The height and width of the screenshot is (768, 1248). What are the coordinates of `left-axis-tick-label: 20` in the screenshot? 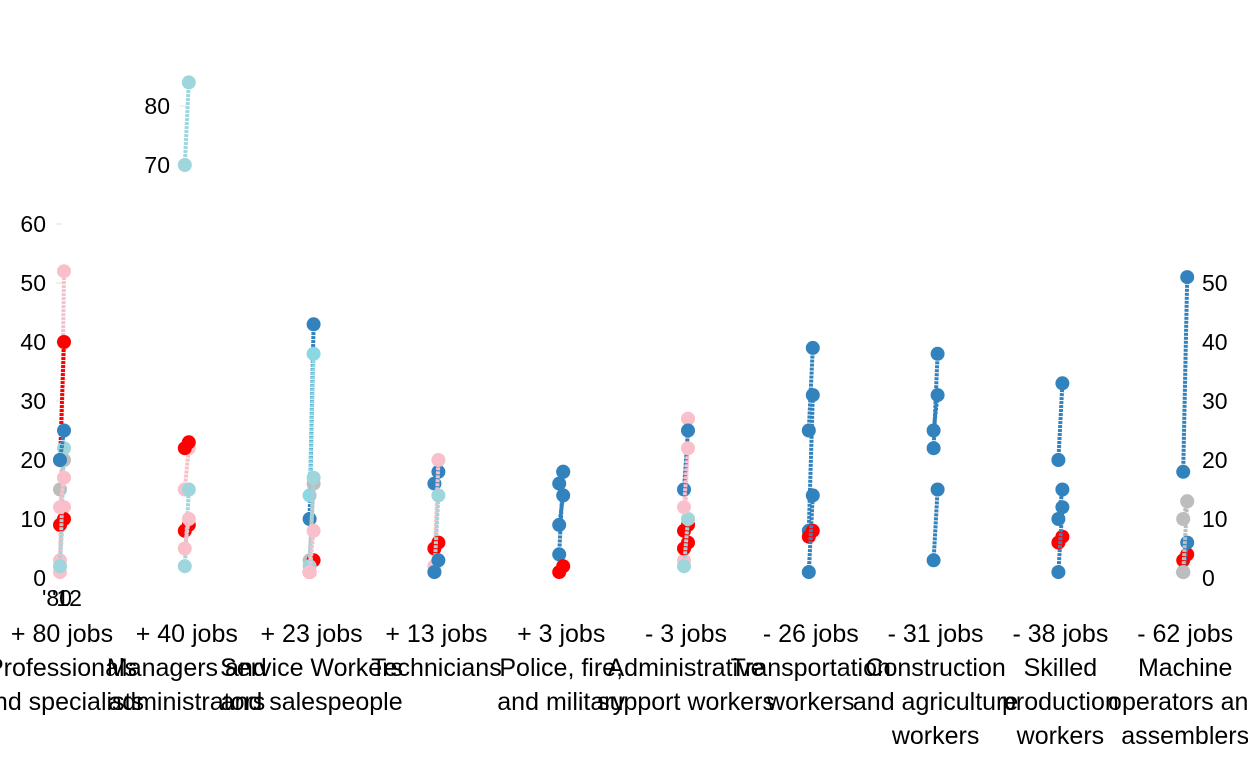 It's located at (33, 460).